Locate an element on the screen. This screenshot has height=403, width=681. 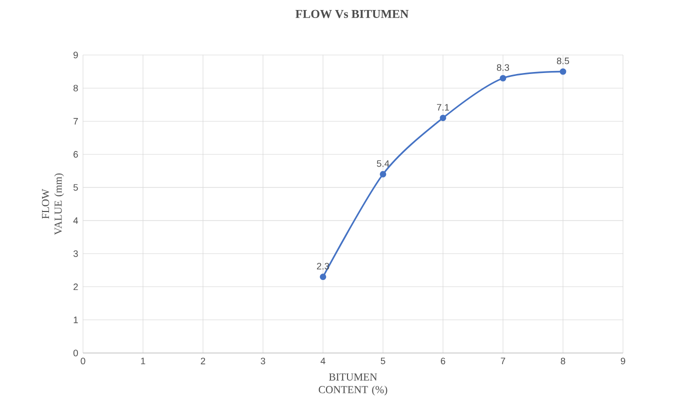
x-tick-label: 5 is located at coordinates (383, 361).